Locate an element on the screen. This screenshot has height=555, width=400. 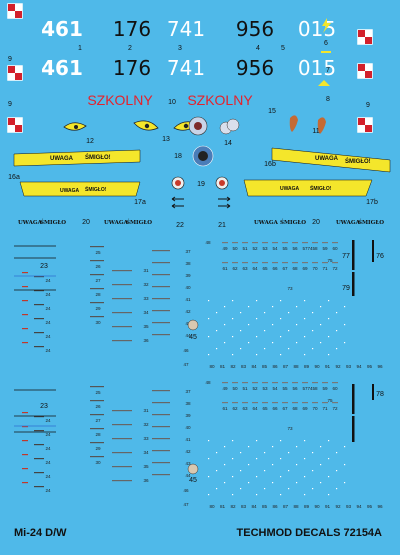
decal-number: 68 is located at coordinates (295, 408).